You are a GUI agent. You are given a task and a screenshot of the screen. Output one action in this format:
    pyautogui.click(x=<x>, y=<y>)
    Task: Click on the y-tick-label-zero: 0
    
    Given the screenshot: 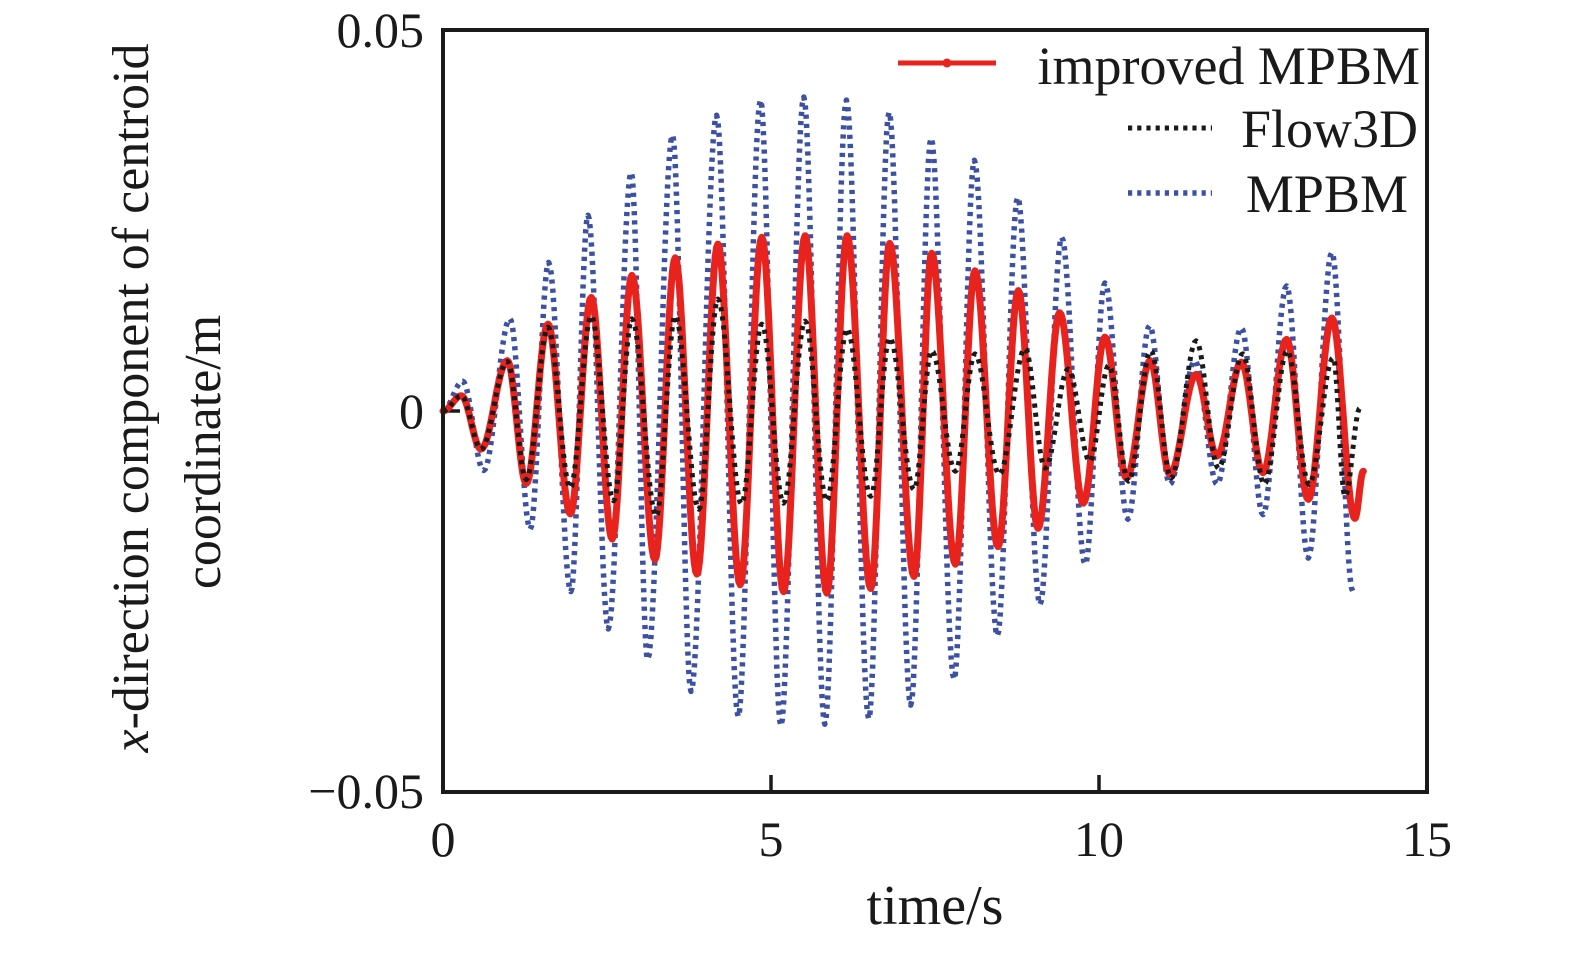 What is the action you would take?
    pyautogui.click(x=411, y=411)
    